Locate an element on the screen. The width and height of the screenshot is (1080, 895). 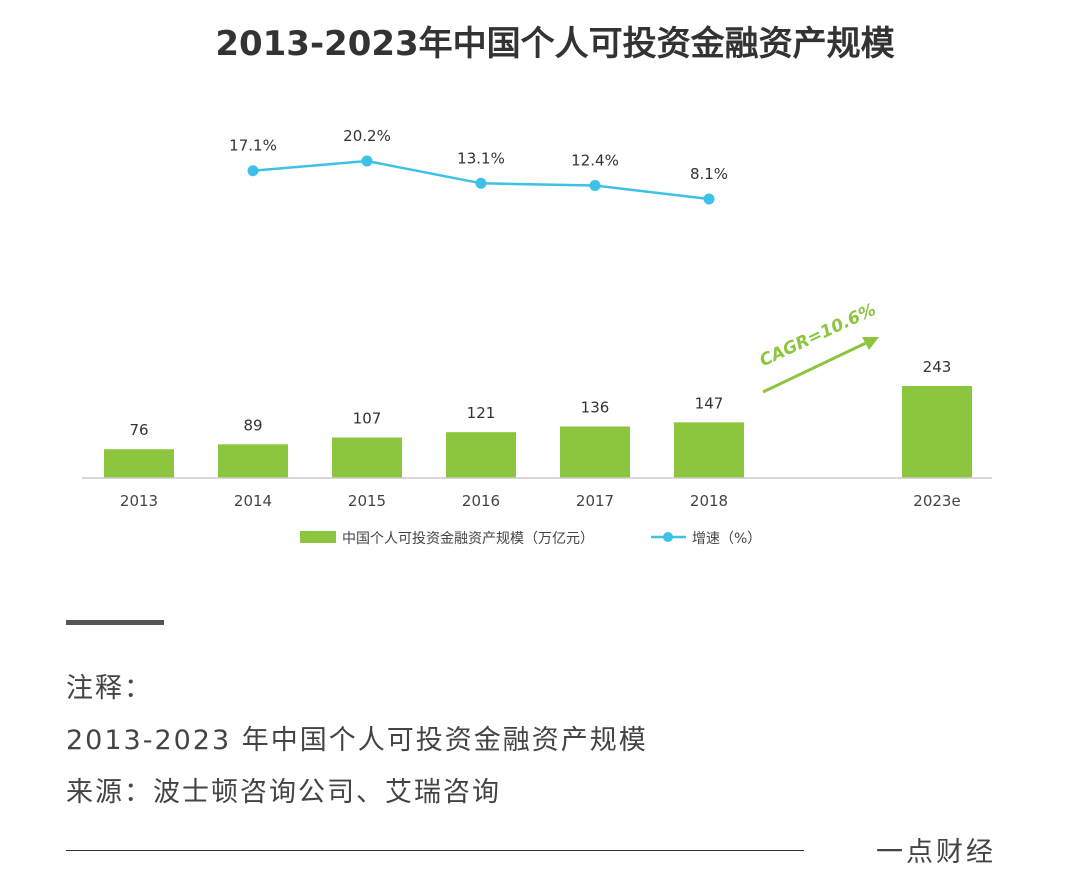
legend-bar-swatch is located at coordinates (318, 537).